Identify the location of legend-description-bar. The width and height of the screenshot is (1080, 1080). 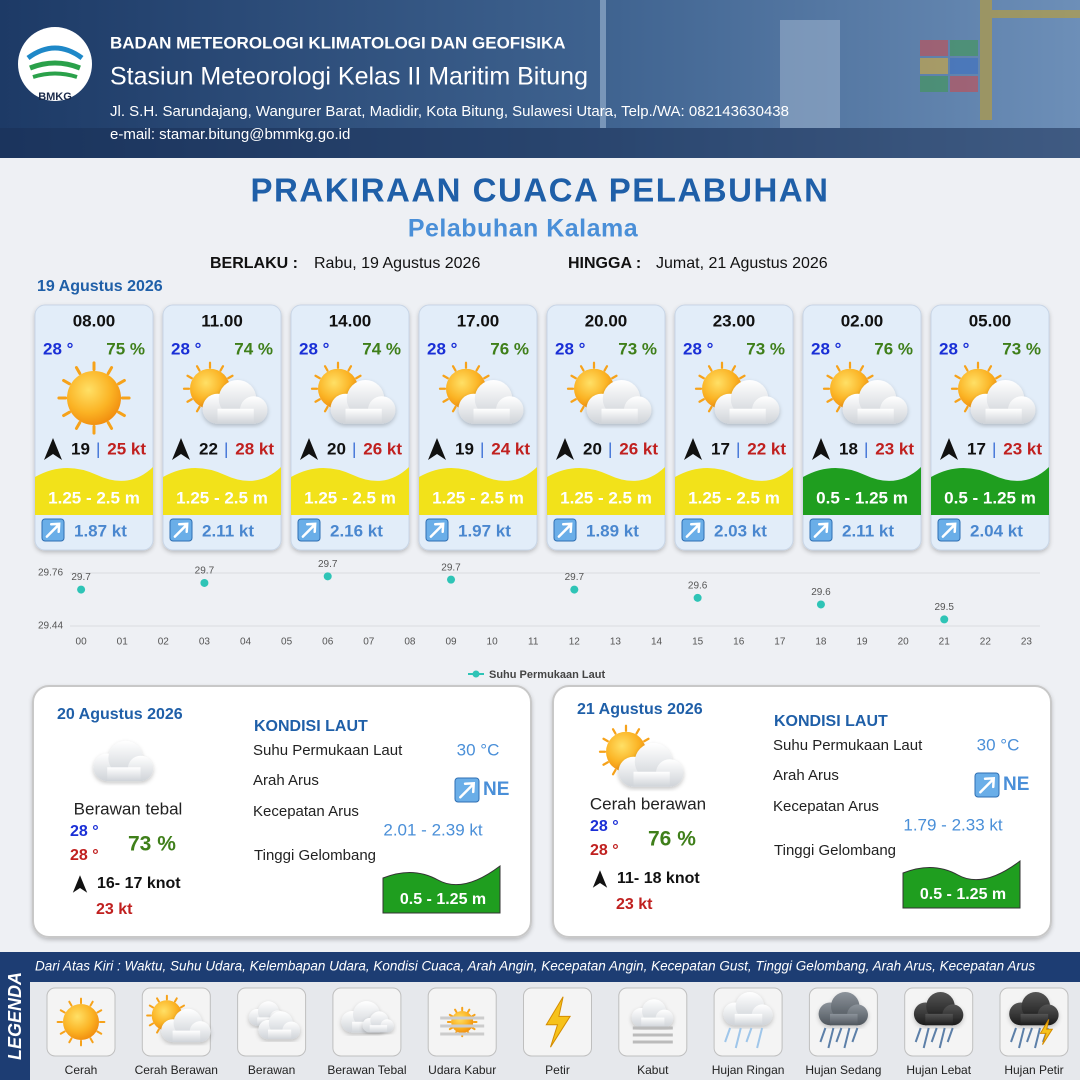
(555, 967).